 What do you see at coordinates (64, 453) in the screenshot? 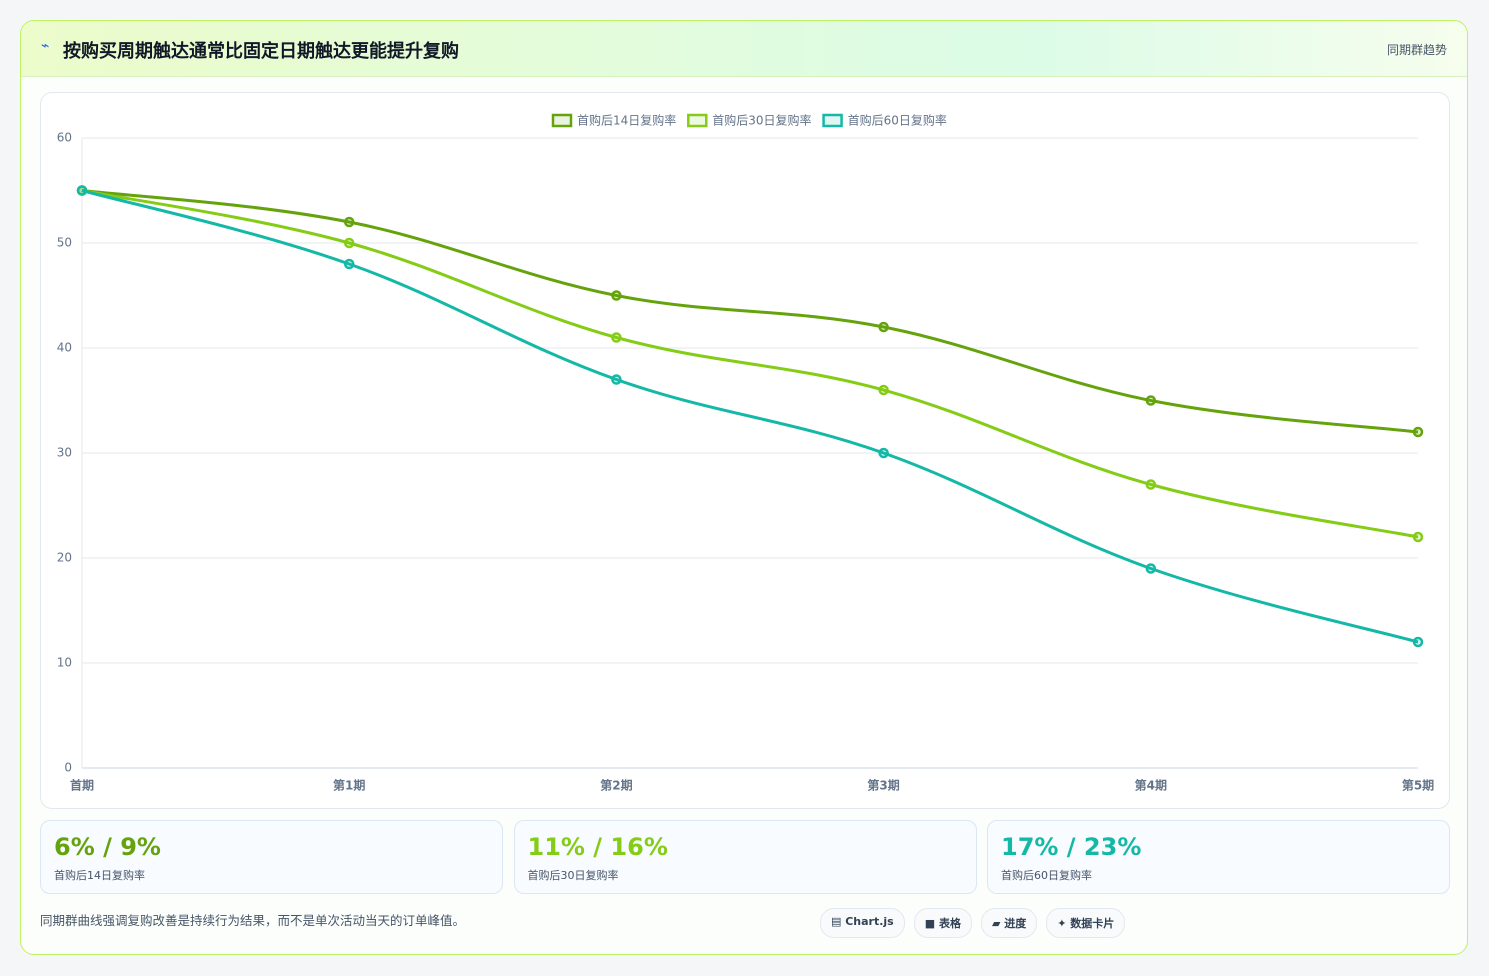
I see `y-tick-label: 30` at bounding box center [64, 453].